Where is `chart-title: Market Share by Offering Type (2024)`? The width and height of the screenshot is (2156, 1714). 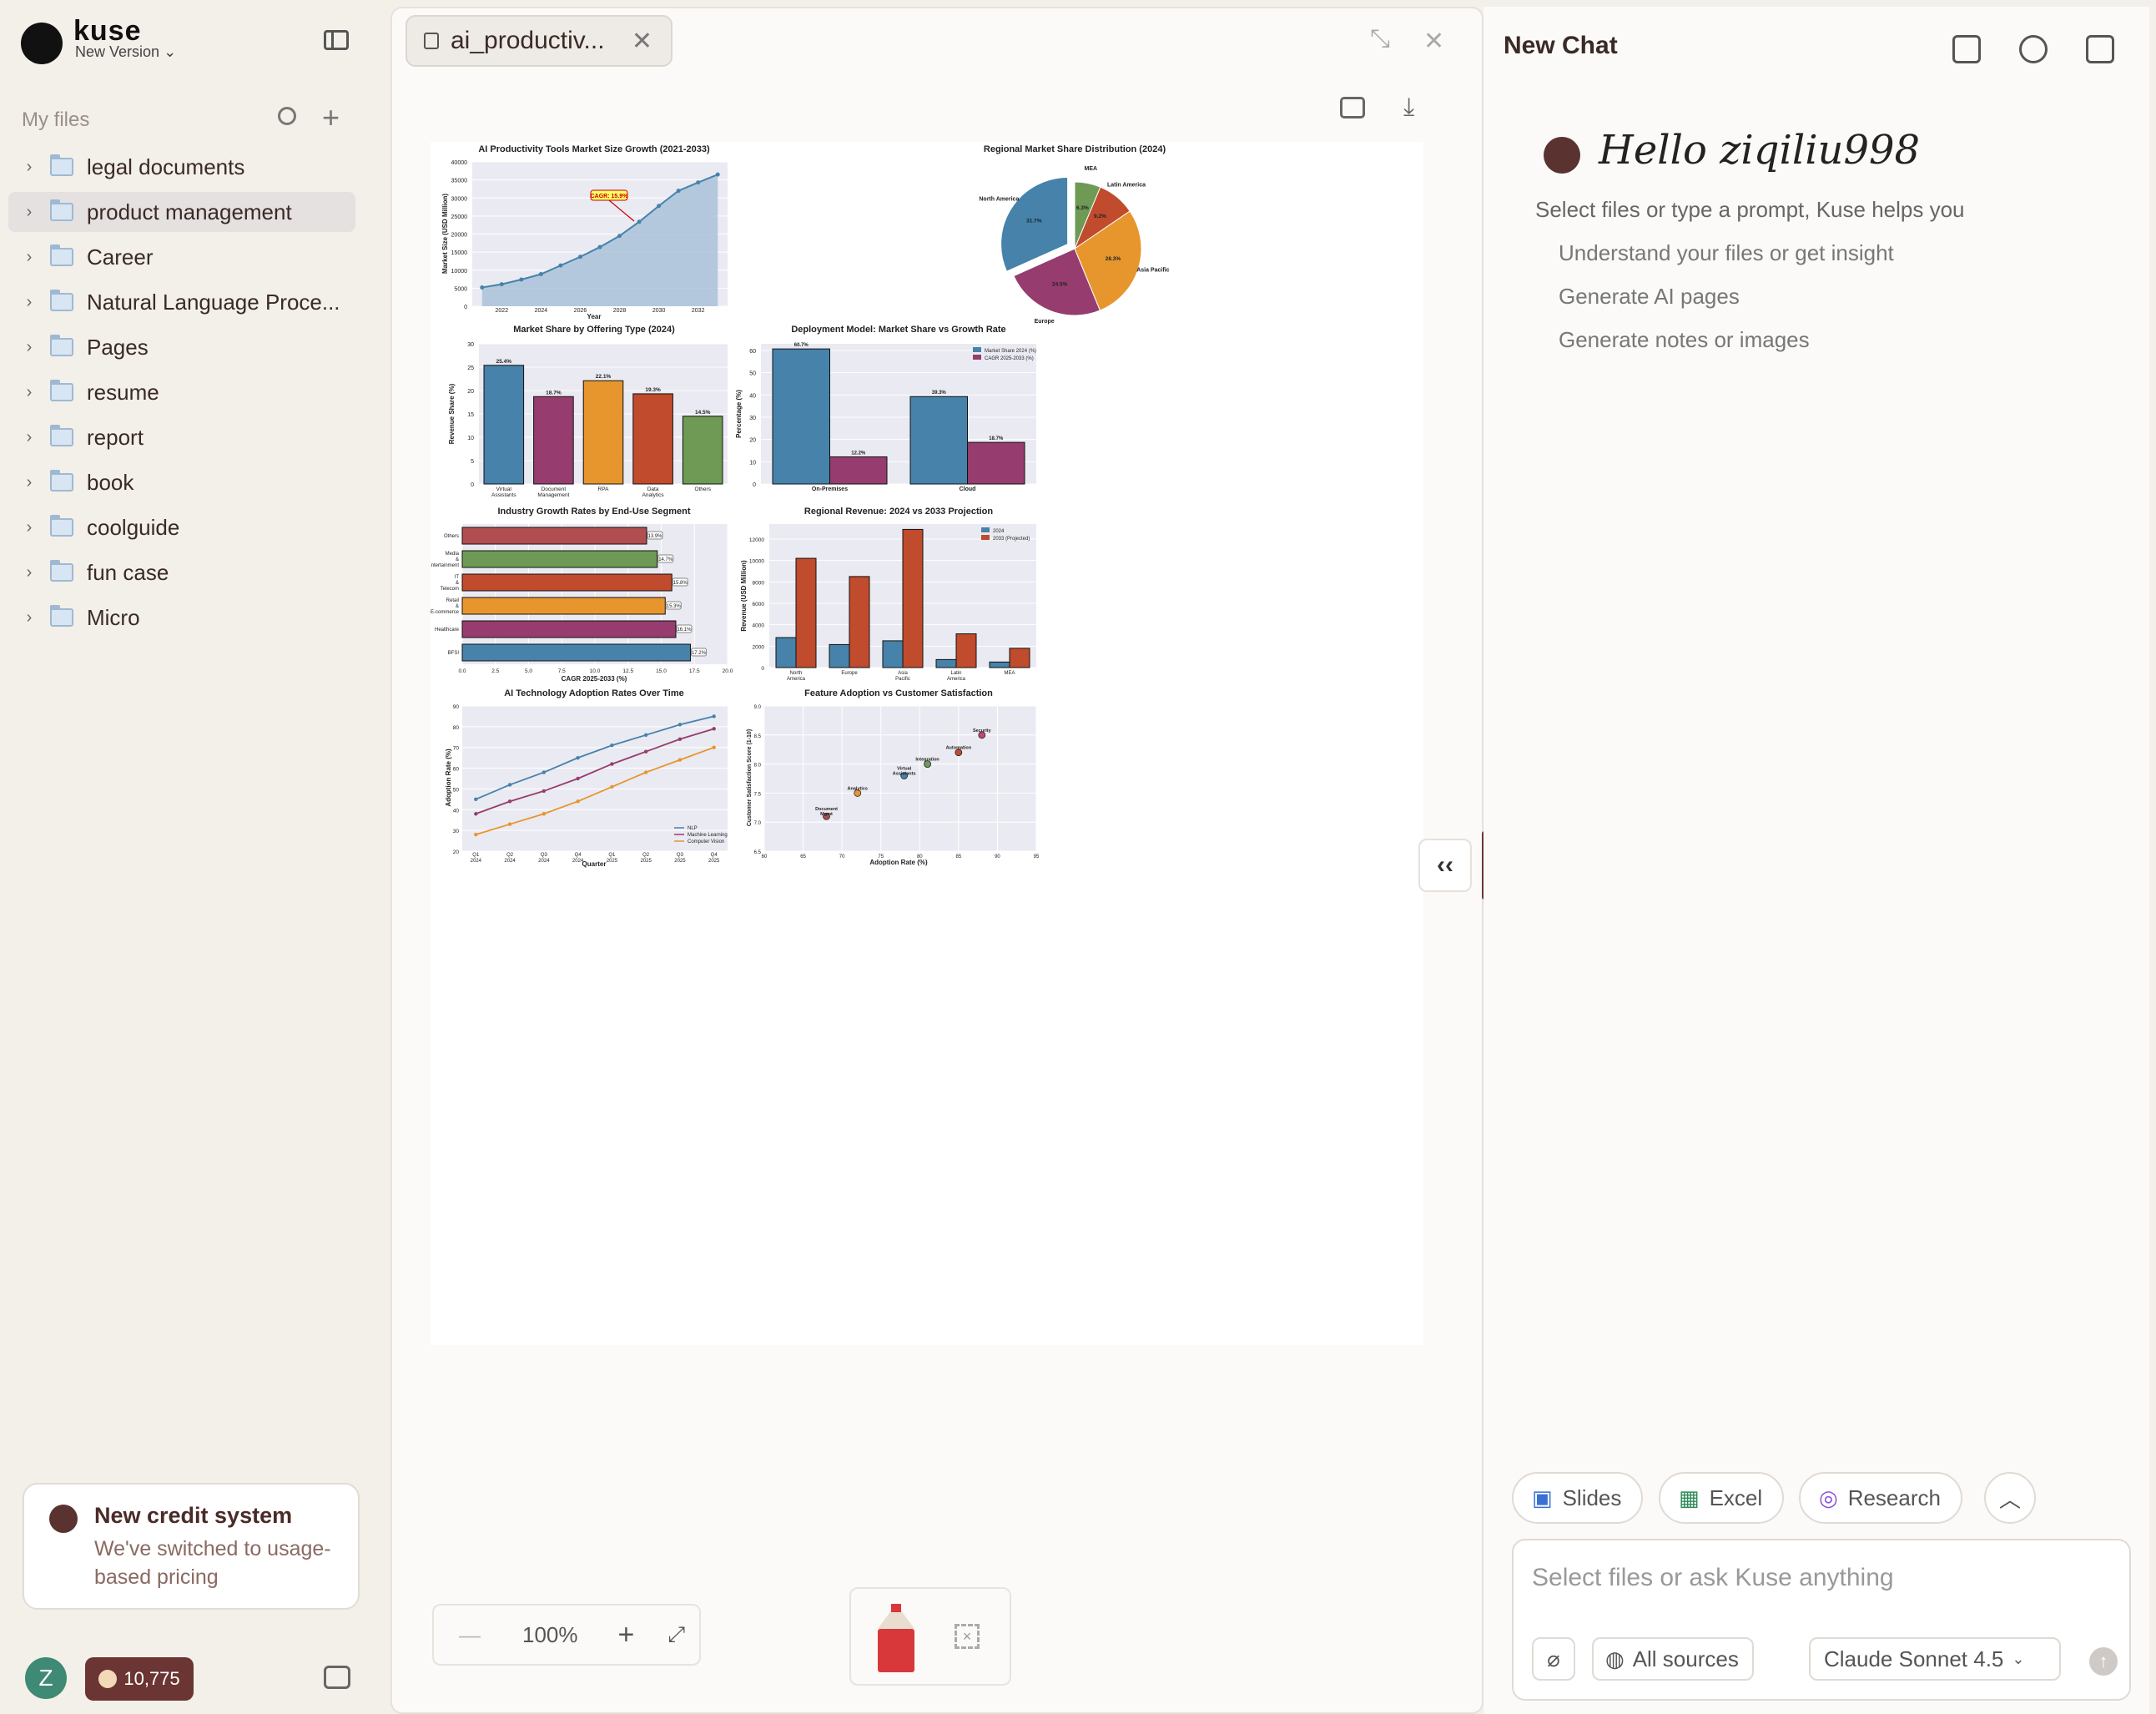
chart-title: Market Share by Offering Type (2024) is located at coordinates (594, 330).